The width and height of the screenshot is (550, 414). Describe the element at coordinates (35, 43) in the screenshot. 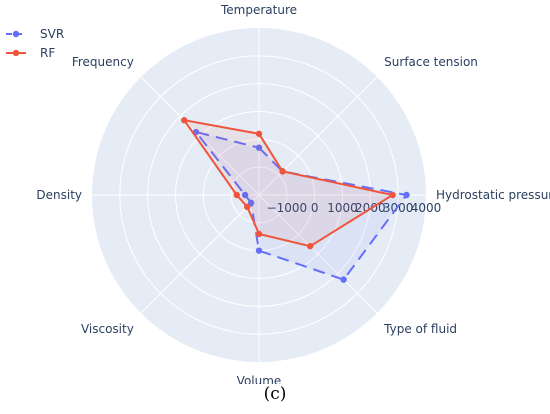

I see `legend: SVR RF` at that location.